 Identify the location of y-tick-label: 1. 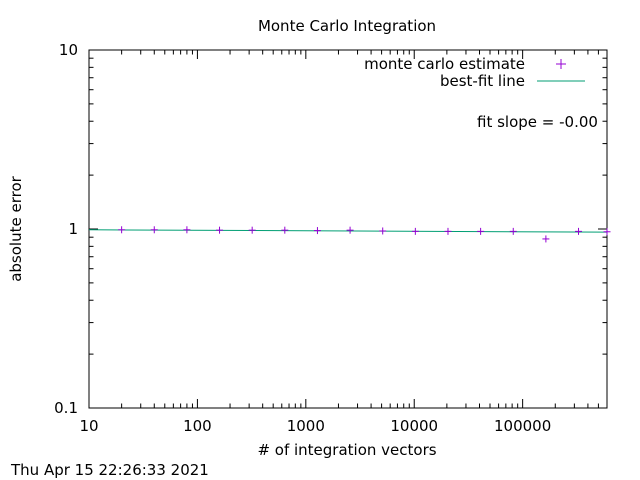
(73, 229).